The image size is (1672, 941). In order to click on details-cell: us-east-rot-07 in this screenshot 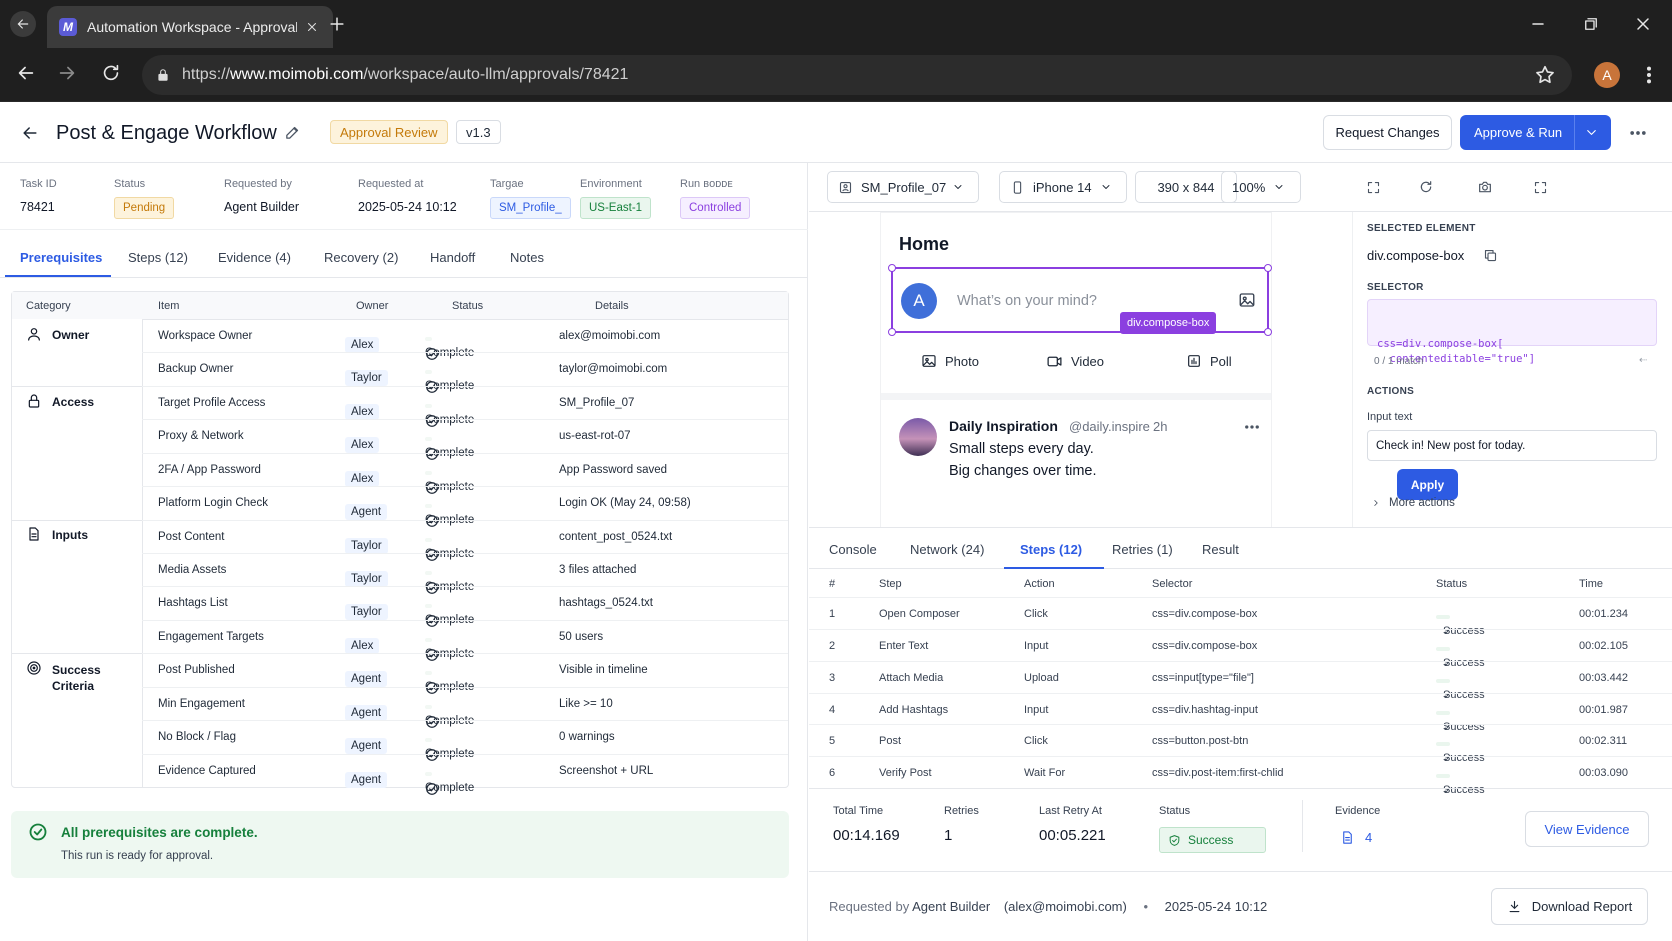, I will do `click(595, 436)`.